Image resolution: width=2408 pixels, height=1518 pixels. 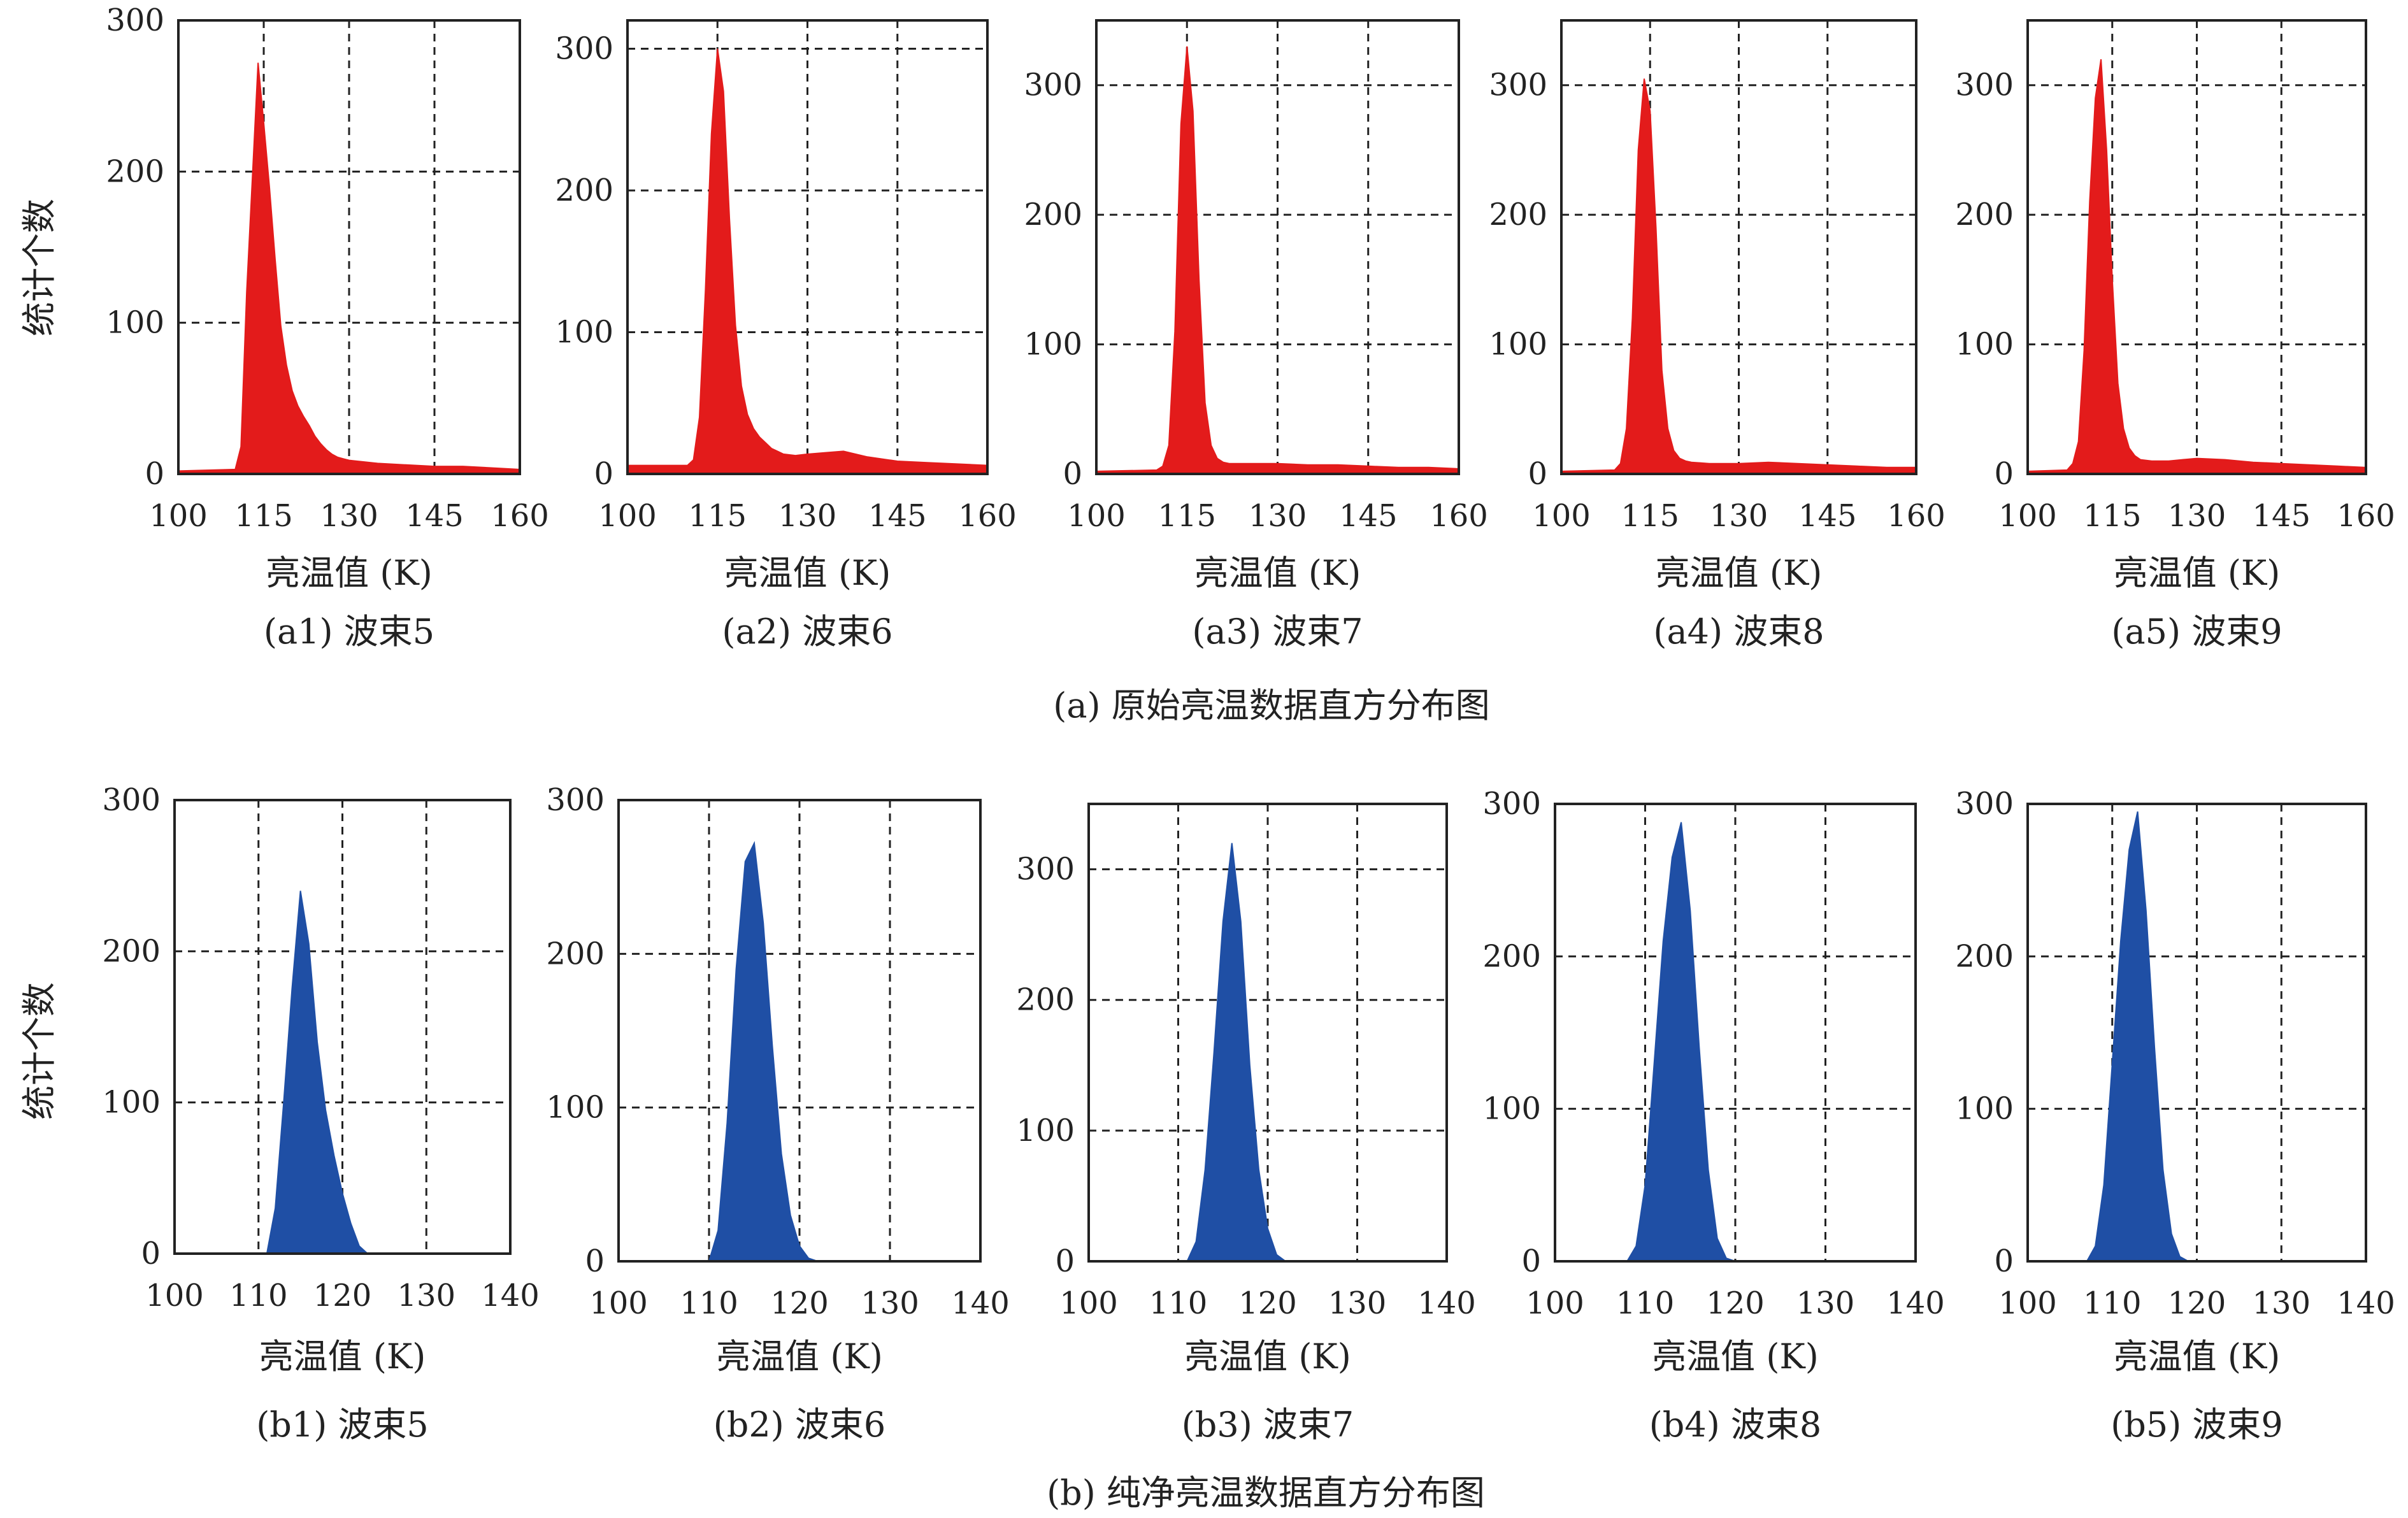 I want to click on panel-b3: 100 110 120 130 140 0 100 200 300 亮温值 (K) (b3) 波束7, so click(x=1246, y=1124).